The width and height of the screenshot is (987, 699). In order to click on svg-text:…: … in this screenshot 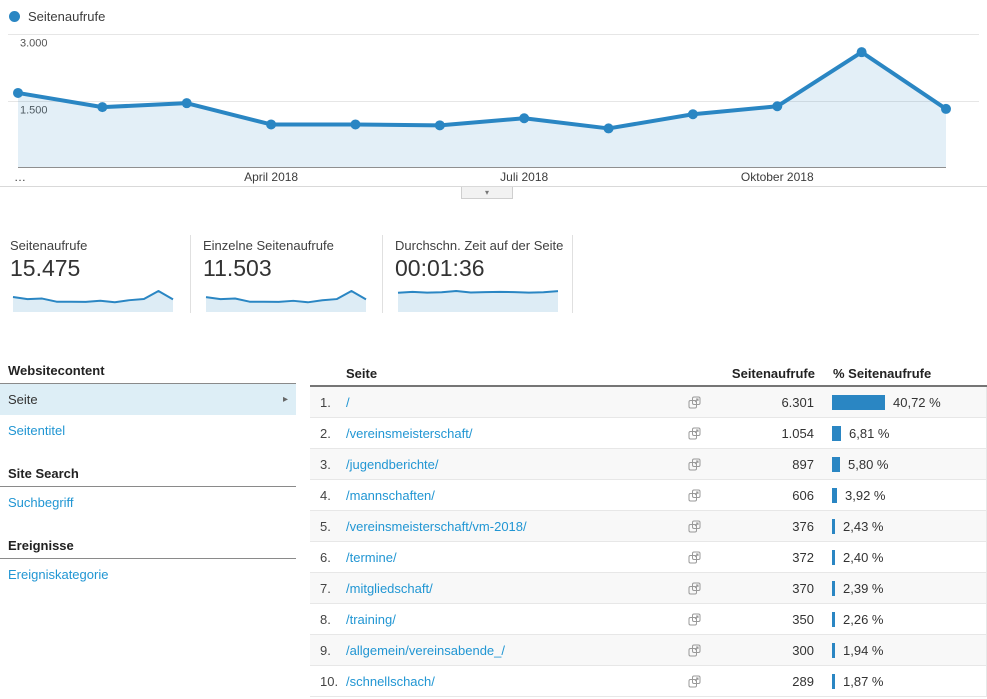, I will do `click(20, 177)`.